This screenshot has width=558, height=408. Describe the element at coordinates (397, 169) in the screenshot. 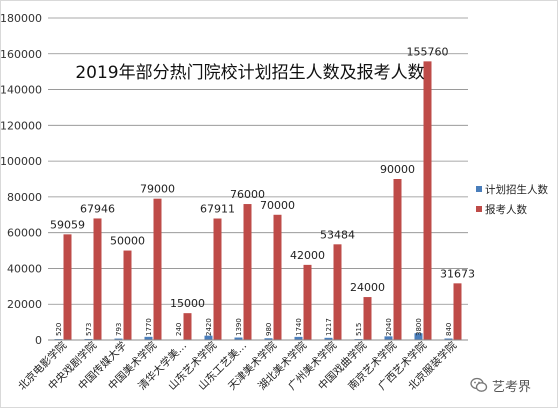

I see `data-label-applicants: 90000` at that location.